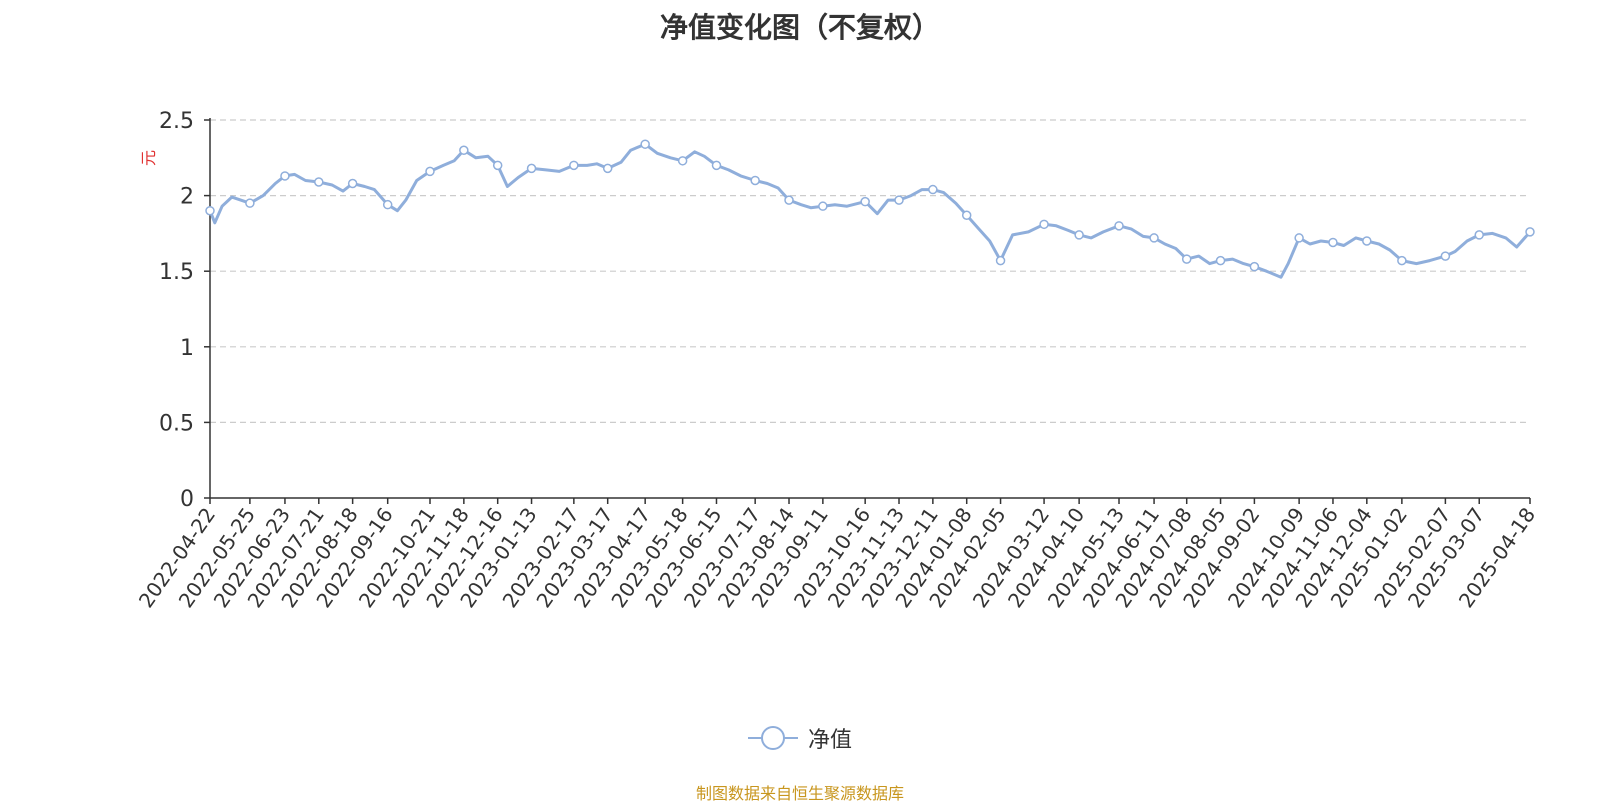 The width and height of the screenshot is (1600, 804). Describe the element at coordinates (830, 740) in the screenshot. I see `legend-label: 净值` at that location.